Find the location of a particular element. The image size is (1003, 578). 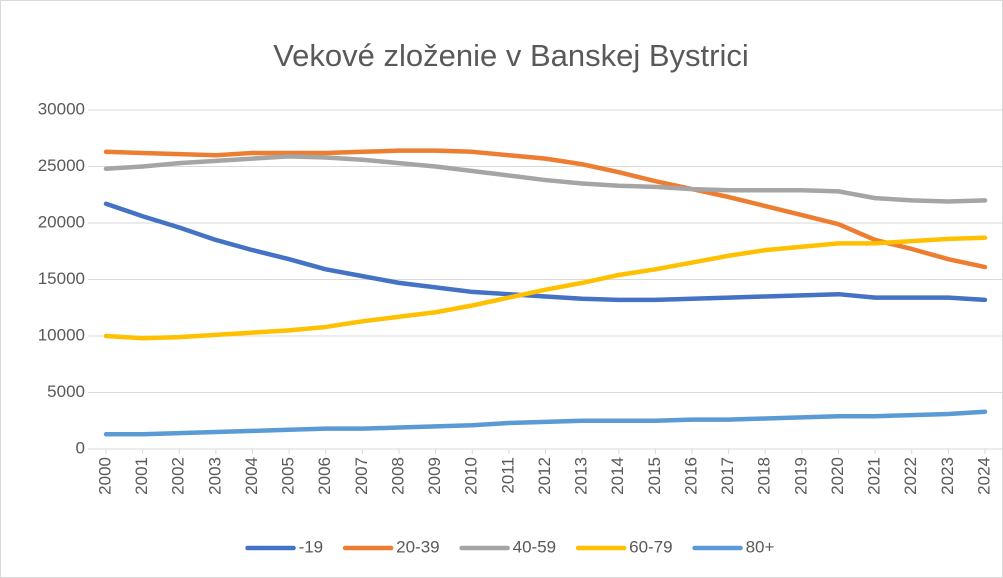

y-tick-label: 10000 is located at coordinates (61, 334).